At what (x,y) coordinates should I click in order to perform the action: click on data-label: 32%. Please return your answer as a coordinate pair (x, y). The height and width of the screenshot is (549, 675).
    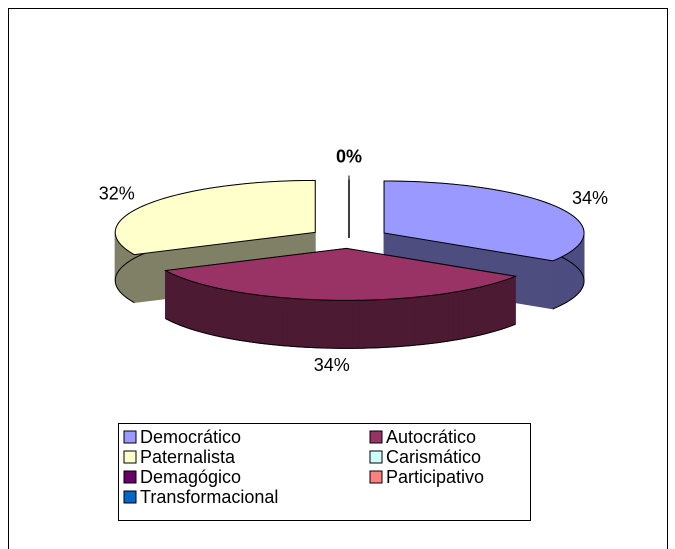
    Looking at the image, I should click on (117, 194).